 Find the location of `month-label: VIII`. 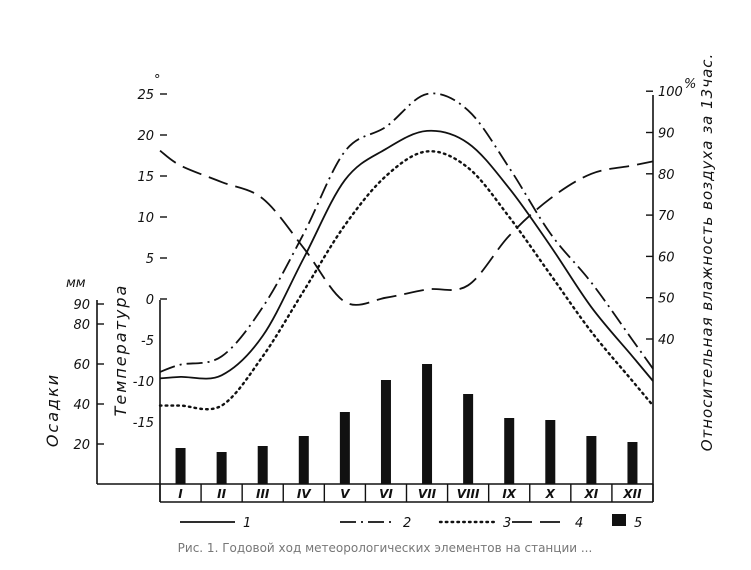

month-label: VIII is located at coordinates (468, 494).